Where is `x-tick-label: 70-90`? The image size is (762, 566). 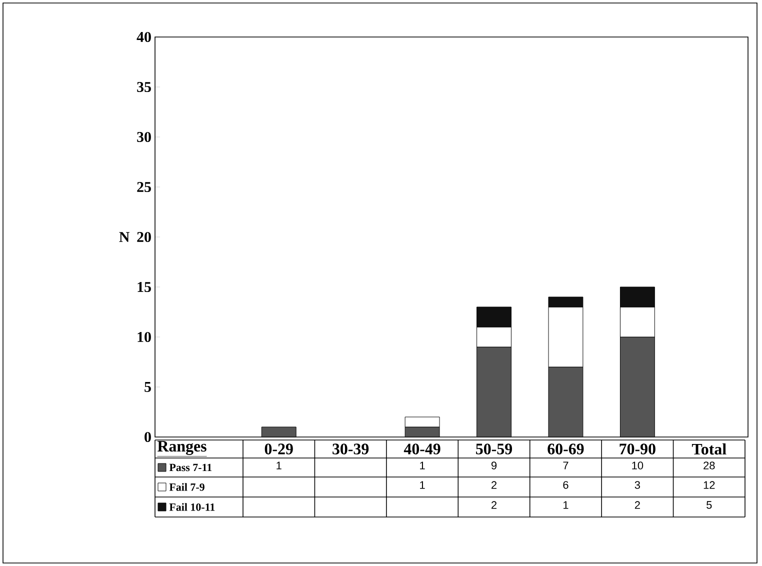 x-tick-label: 70-90 is located at coordinates (638, 449).